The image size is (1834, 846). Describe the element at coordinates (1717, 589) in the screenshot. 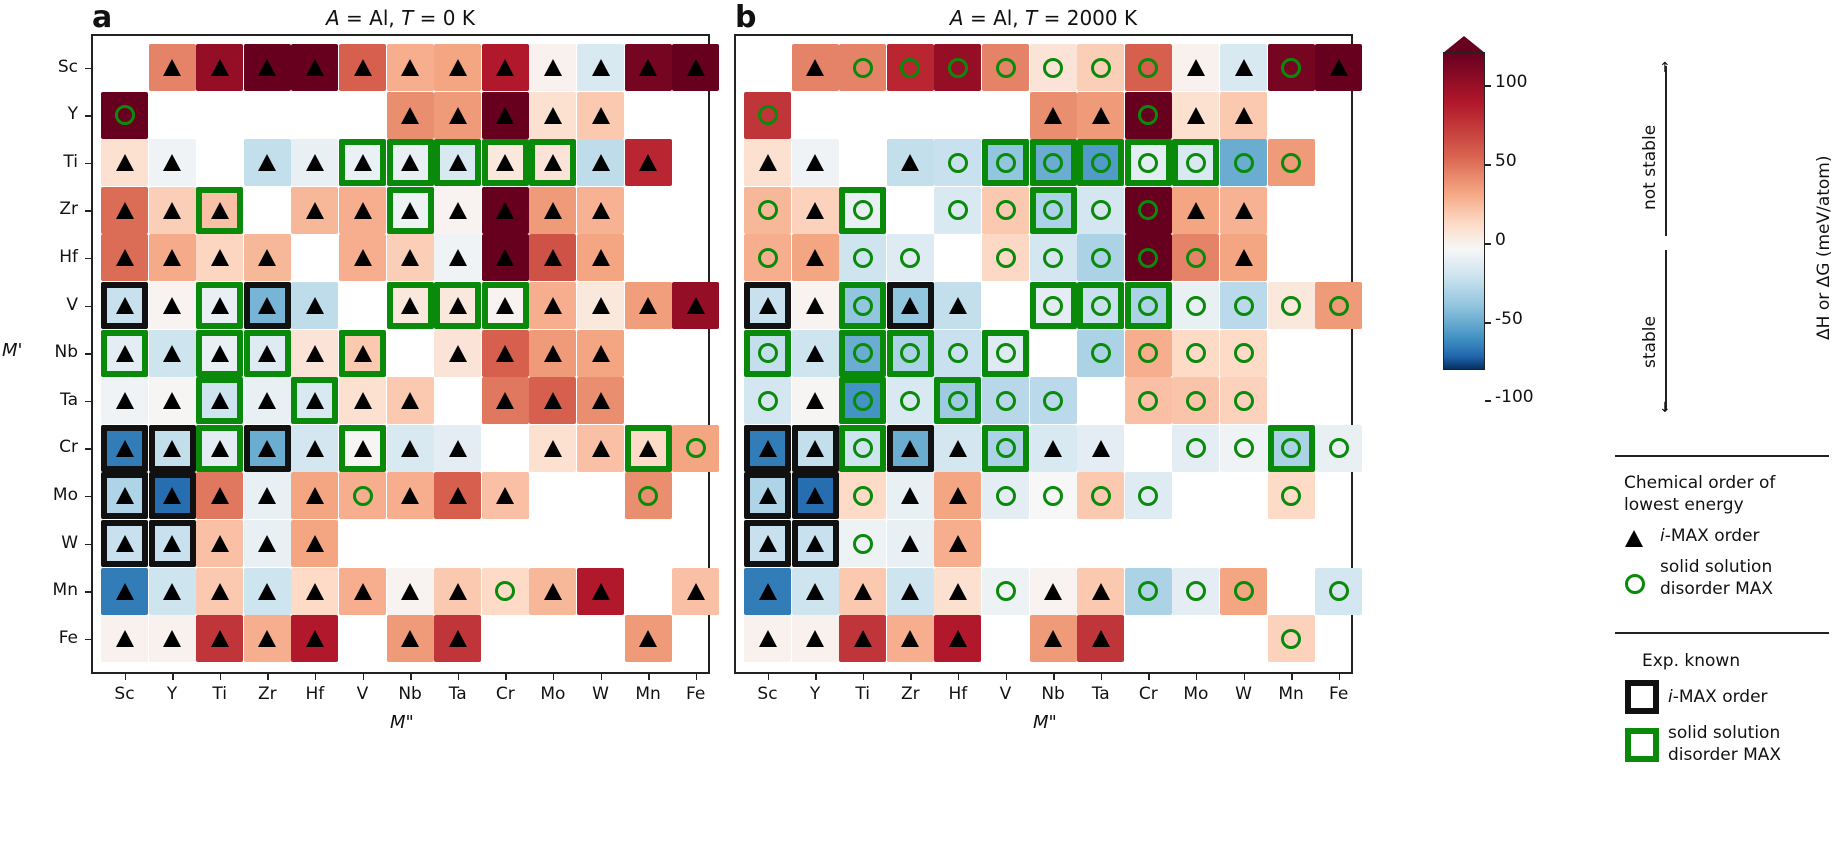

I see `legend-ss-line2: disorder MAX` at that location.